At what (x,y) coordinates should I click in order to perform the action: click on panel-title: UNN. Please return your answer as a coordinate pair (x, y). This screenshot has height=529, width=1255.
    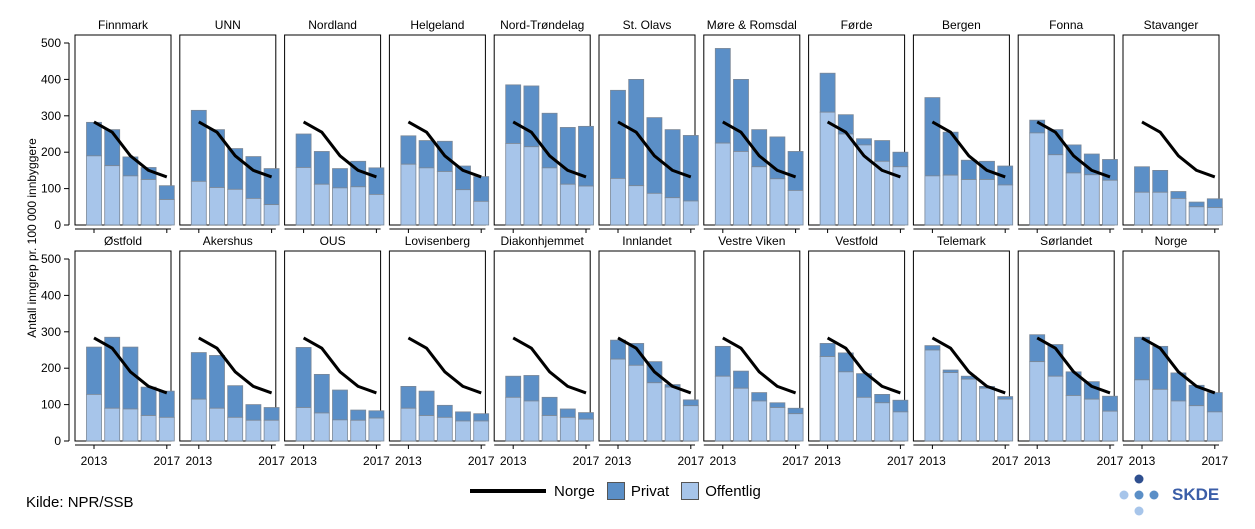
    Looking at the image, I should click on (228, 25).